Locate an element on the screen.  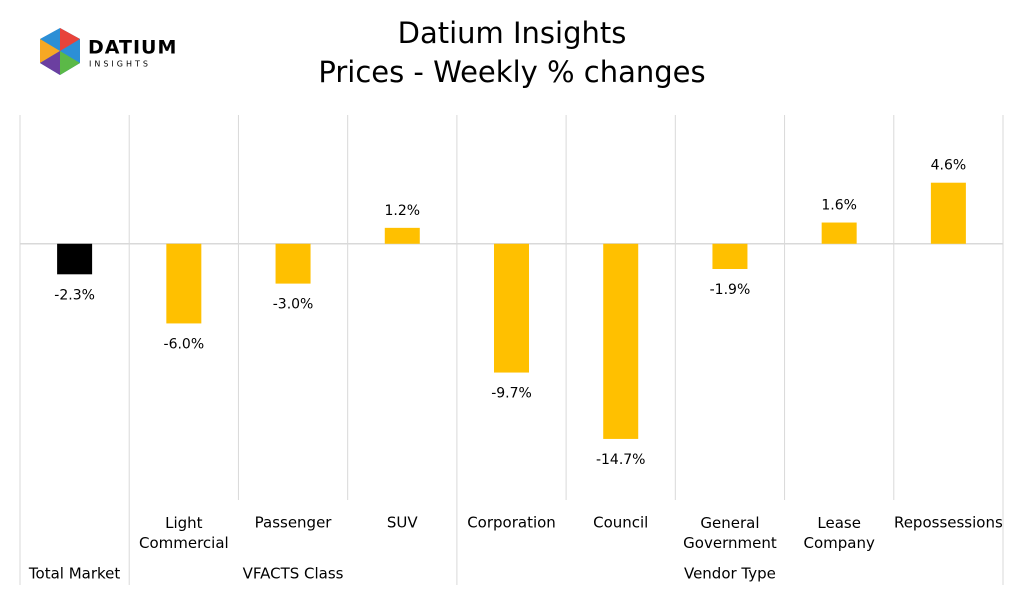
value-label: -3.0% is located at coordinates (293, 305).